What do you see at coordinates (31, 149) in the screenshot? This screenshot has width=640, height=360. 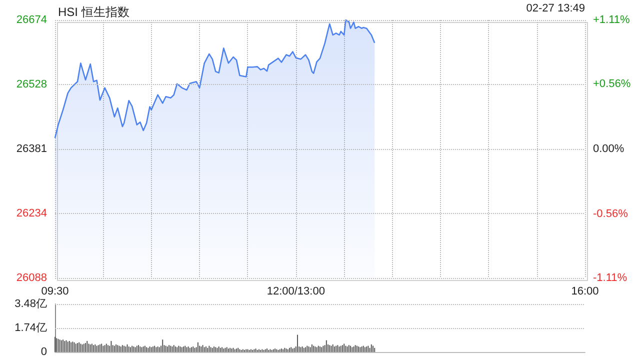 I see `y-tick-label: 26381` at bounding box center [31, 149].